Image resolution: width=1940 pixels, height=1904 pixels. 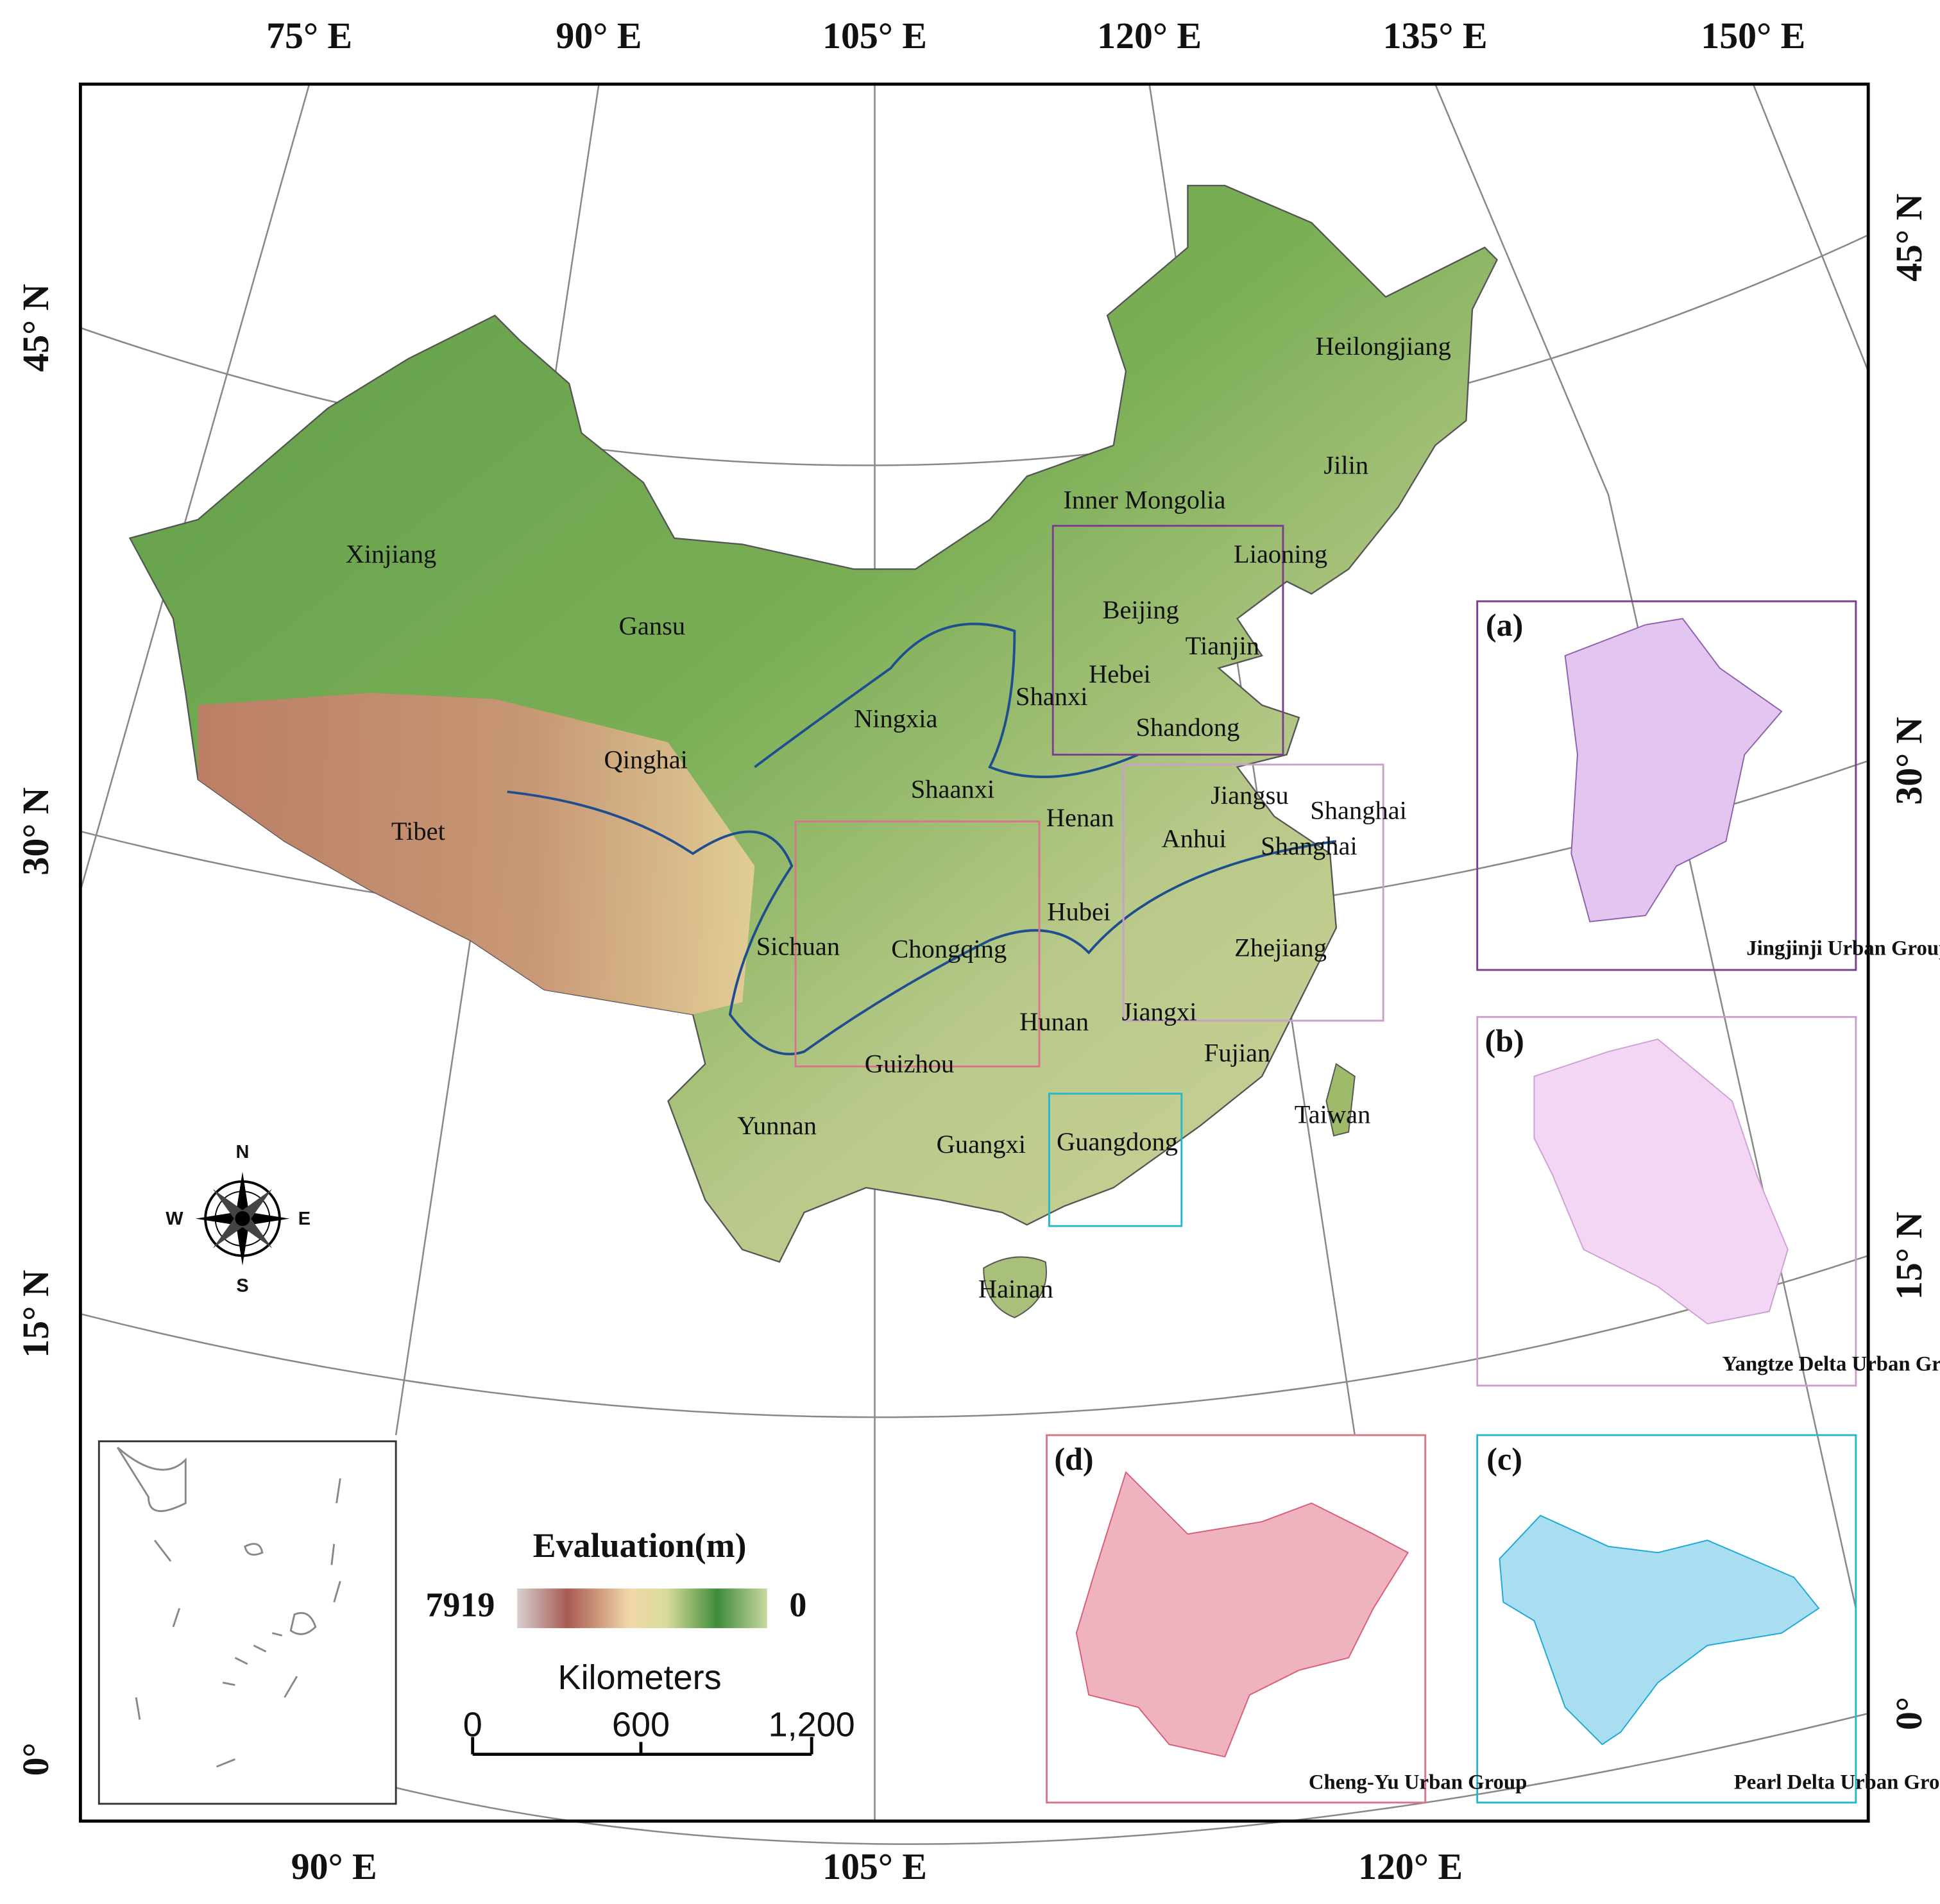 I want to click on inset-tag: (c), so click(x=1504, y=1459).